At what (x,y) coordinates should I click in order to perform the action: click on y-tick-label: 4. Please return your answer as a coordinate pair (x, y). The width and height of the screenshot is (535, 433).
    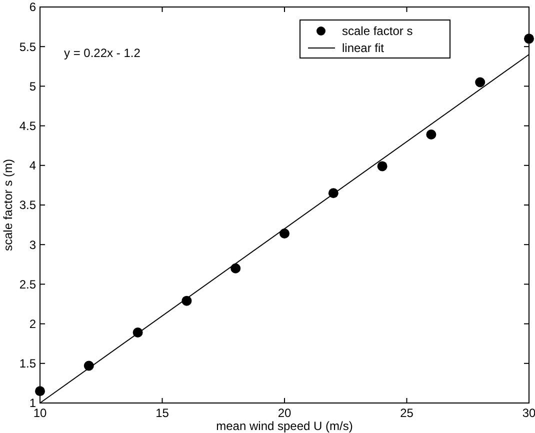
    Looking at the image, I should click on (32, 165).